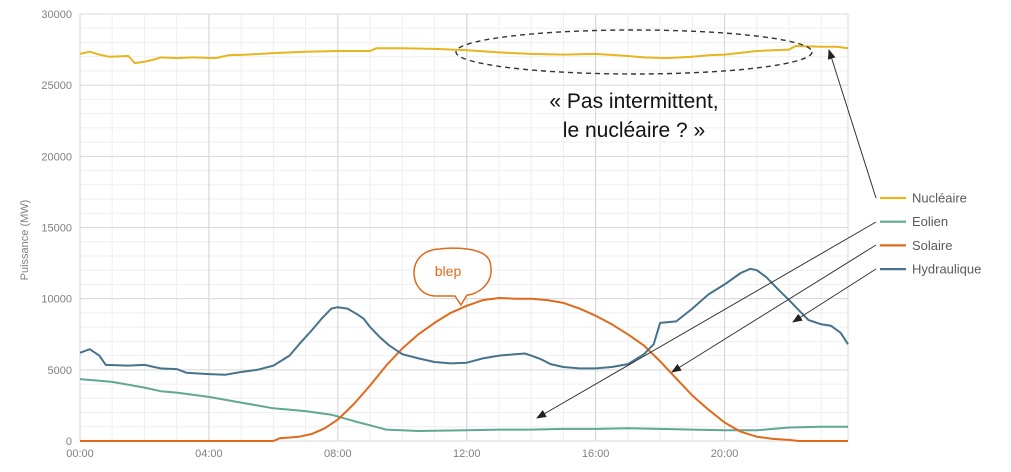  Describe the element at coordinates (930, 234) in the screenshot. I see `legend: Nucléaire Eolien Solaire Hydraulique` at that location.